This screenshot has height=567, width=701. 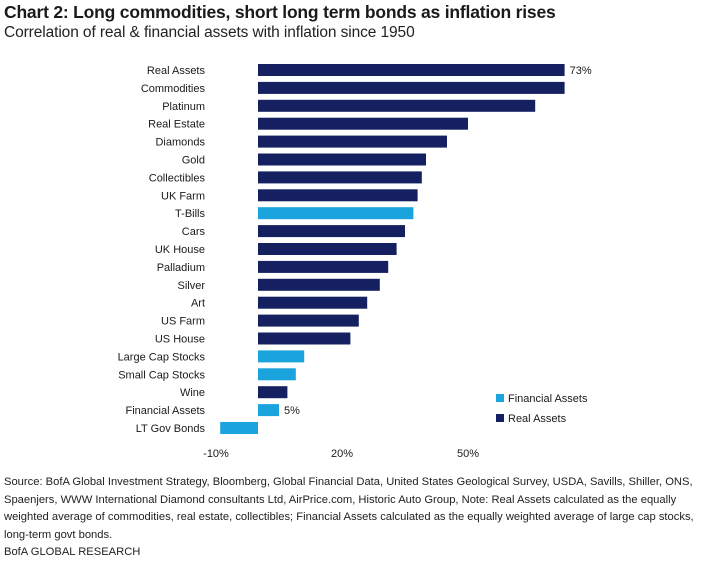 I want to click on category-label: Gold, so click(x=193, y=161).